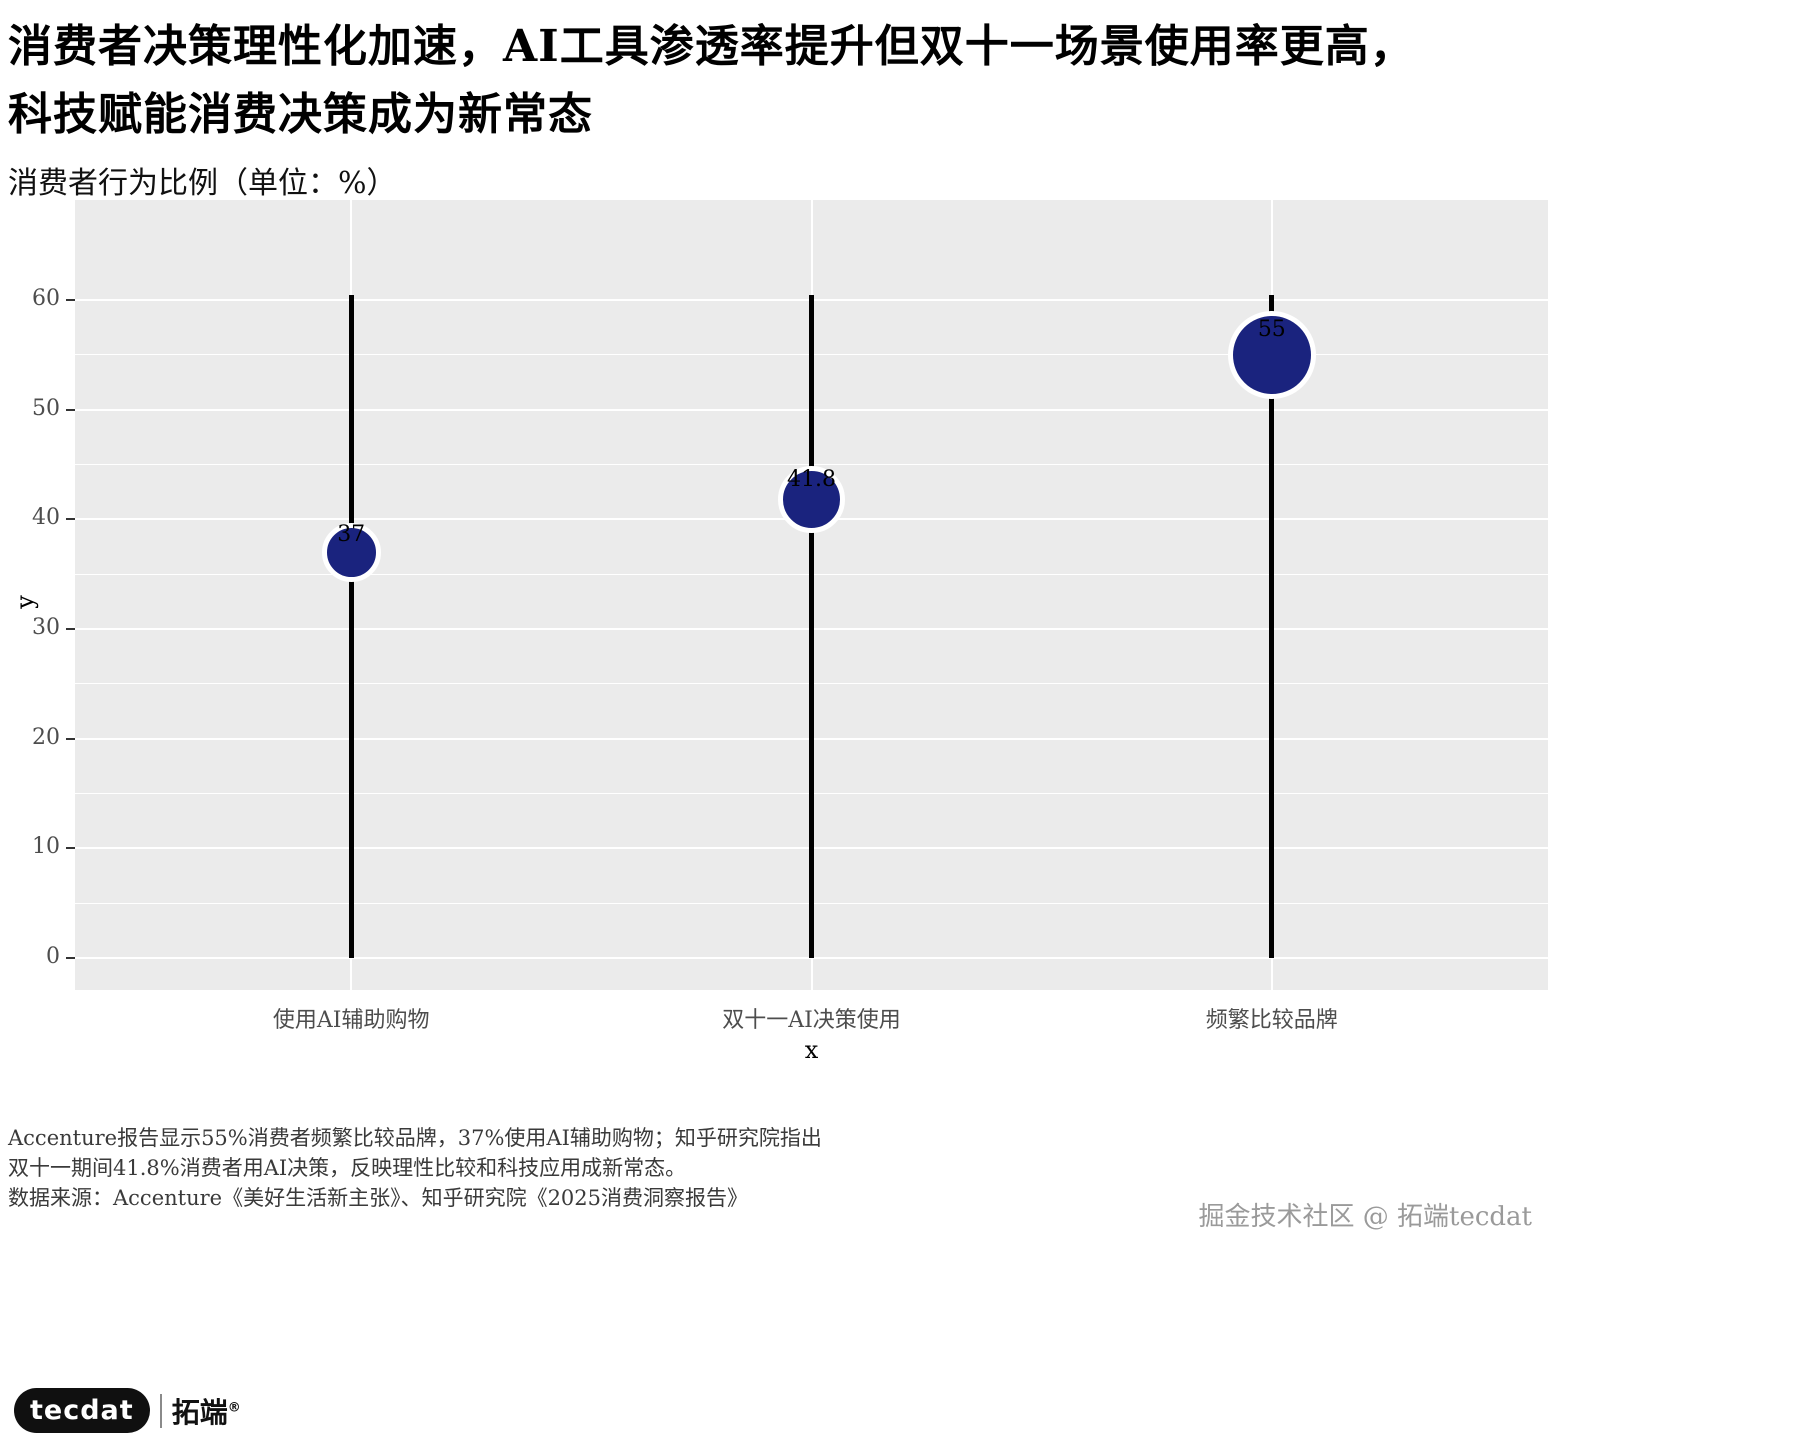 The height and width of the screenshot is (1440, 1800). Describe the element at coordinates (46, 627) in the screenshot. I see `y-tick-label: 30` at that location.